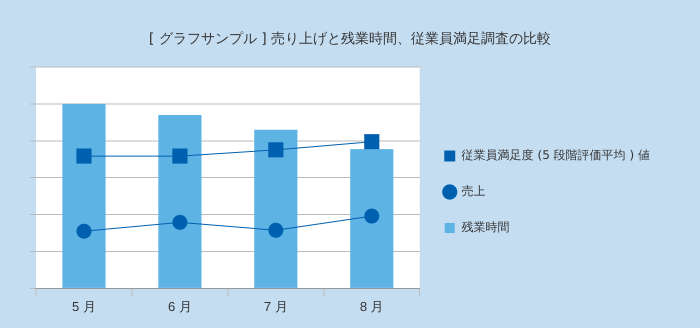 The height and width of the screenshot is (328, 700). I want to click on legend-label: 売上, so click(474, 191).